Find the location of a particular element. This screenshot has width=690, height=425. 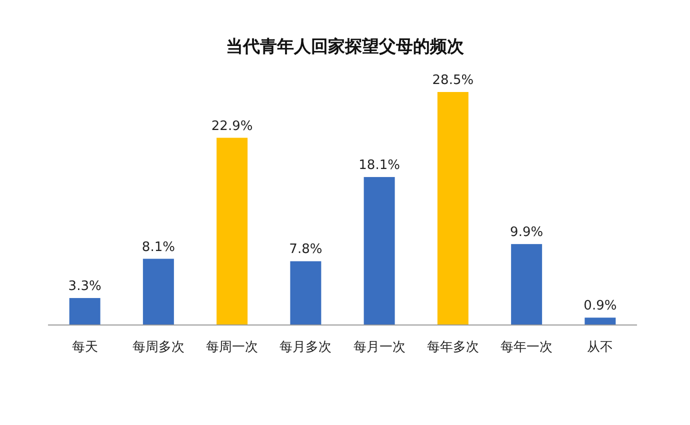

x-tick-label: 每周多次 is located at coordinates (158, 347).